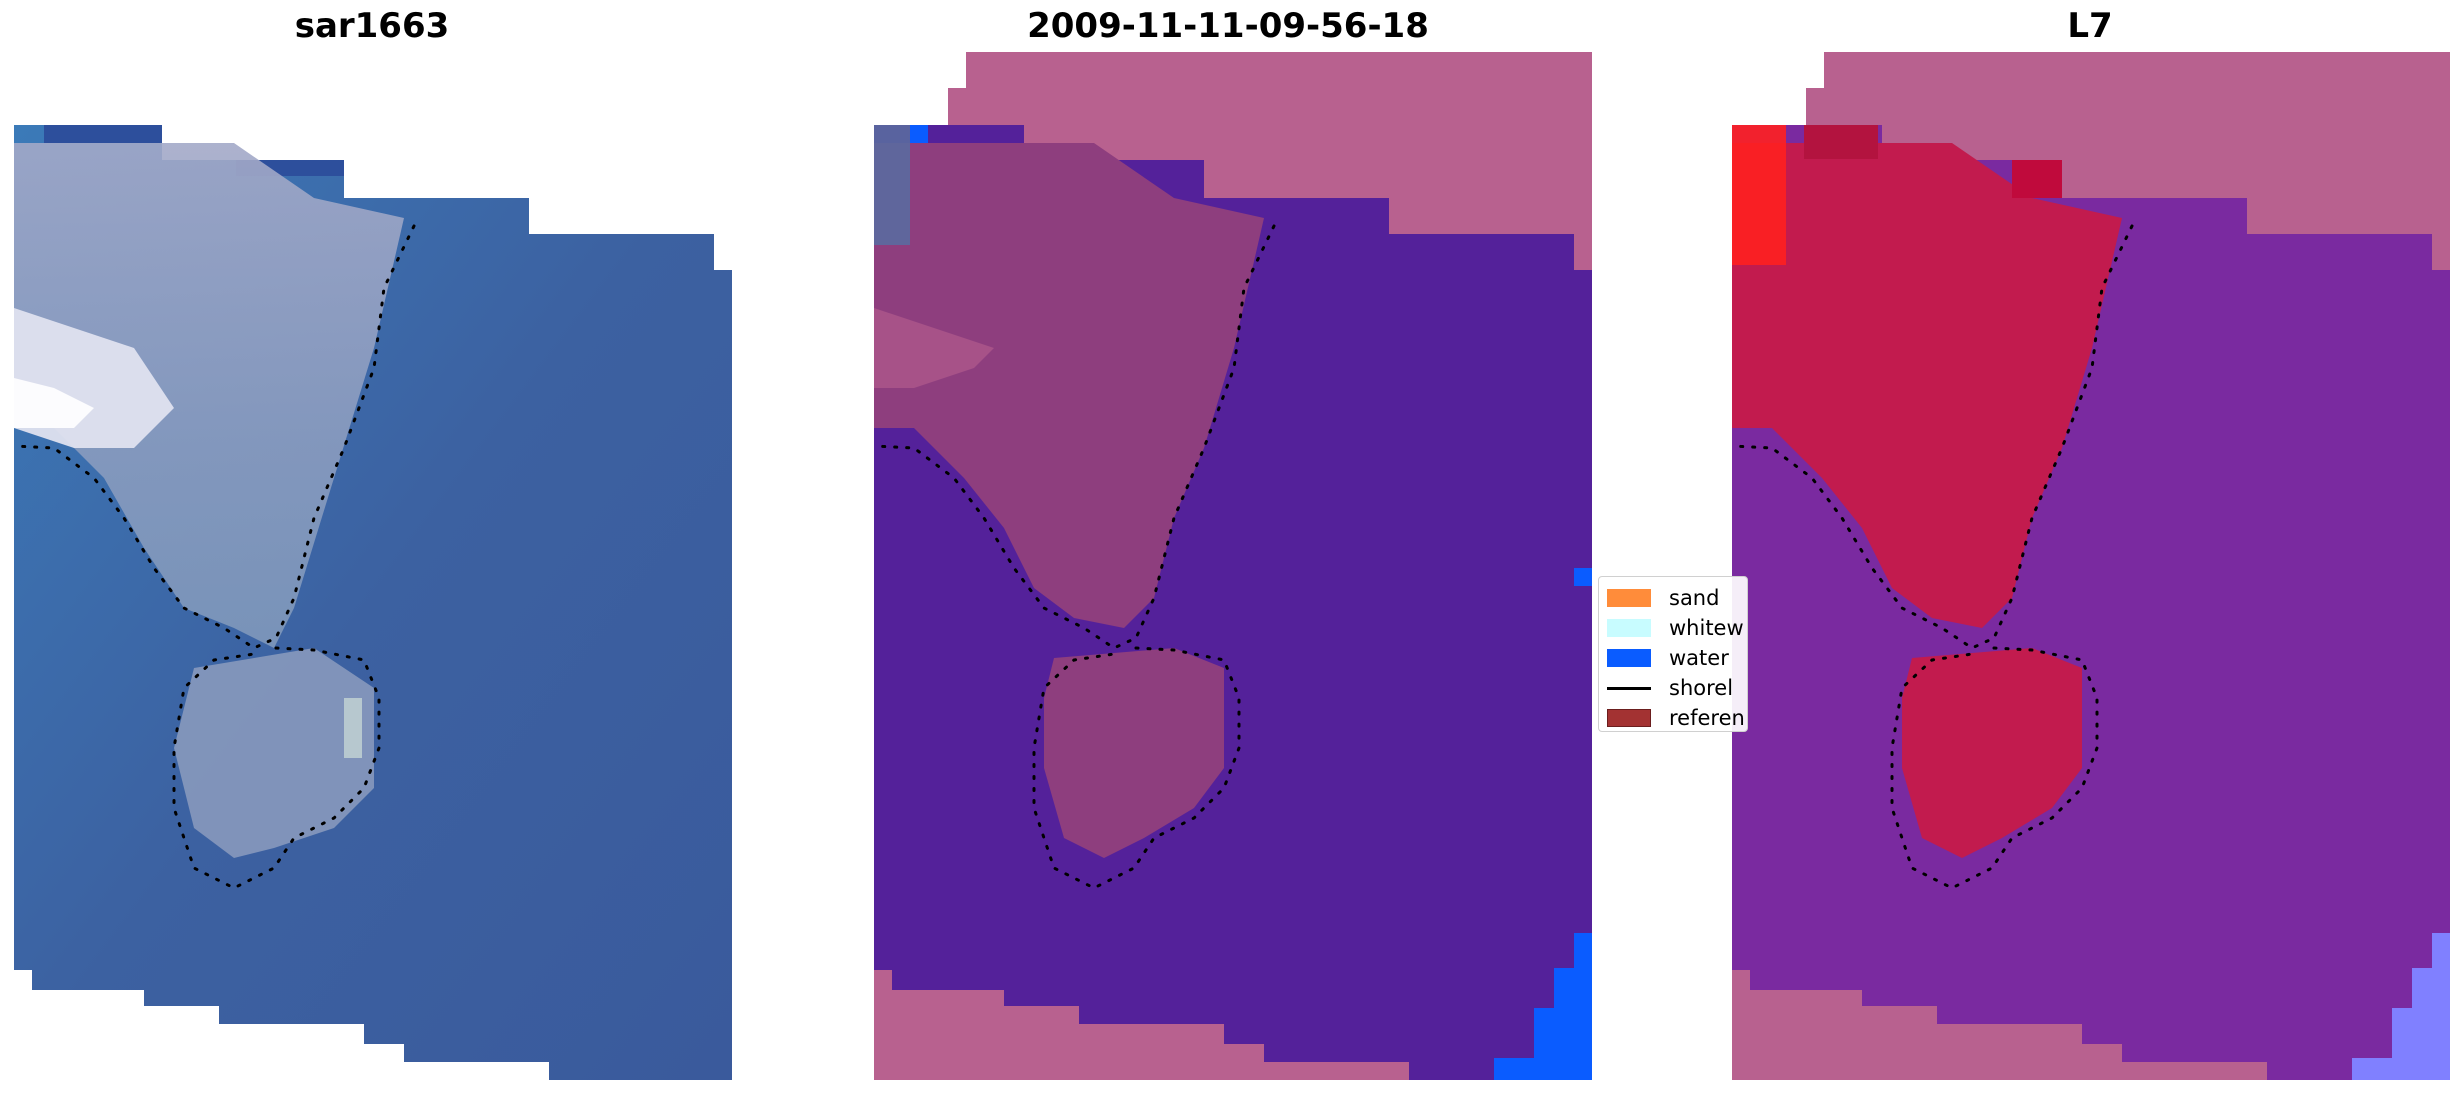 Image resolution: width=2460 pixels, height=1094 pixels. Describe the element at coordinates (1701, 688) in the screenshot. I see `legend-label-shoreline: shorel` at that location.